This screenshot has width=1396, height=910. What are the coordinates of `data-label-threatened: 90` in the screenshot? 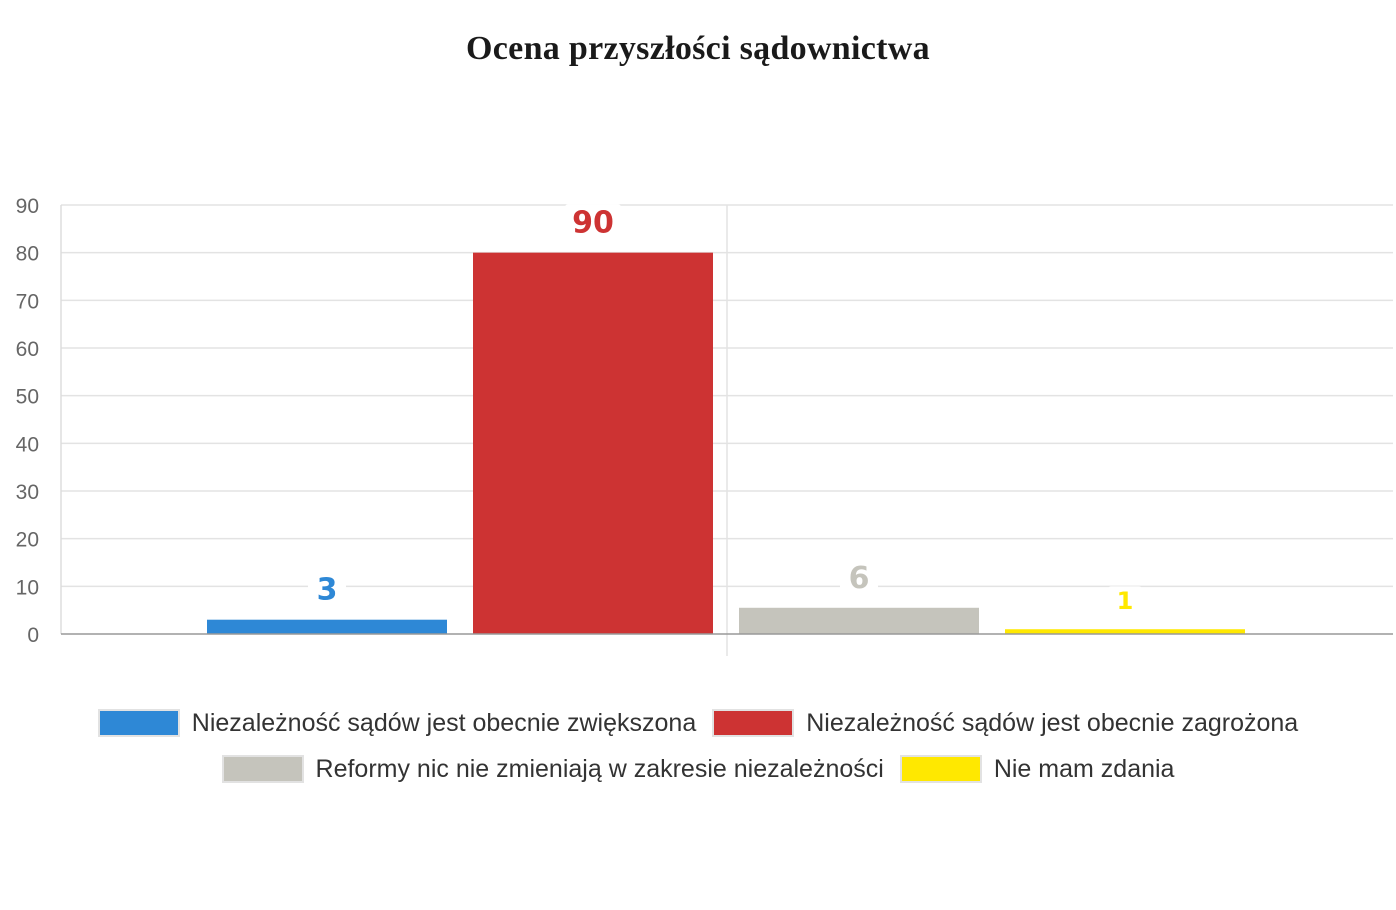 It's located at (593, 223).